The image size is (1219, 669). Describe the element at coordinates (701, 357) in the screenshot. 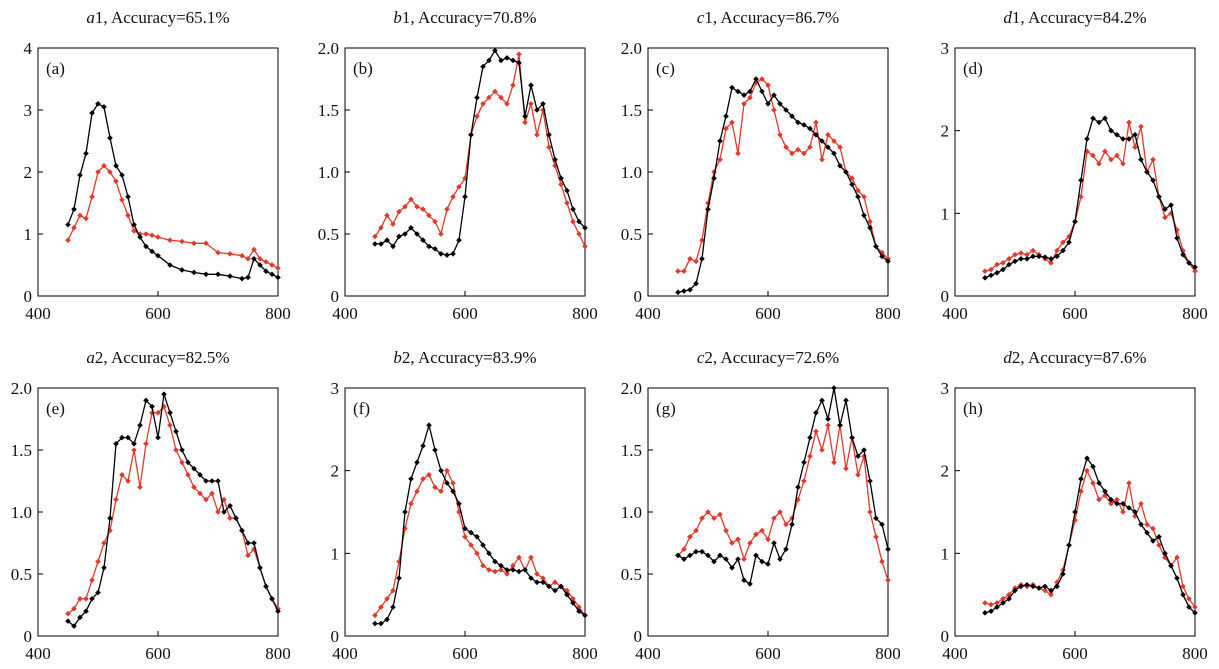

I see `title-letter: c` at that location.